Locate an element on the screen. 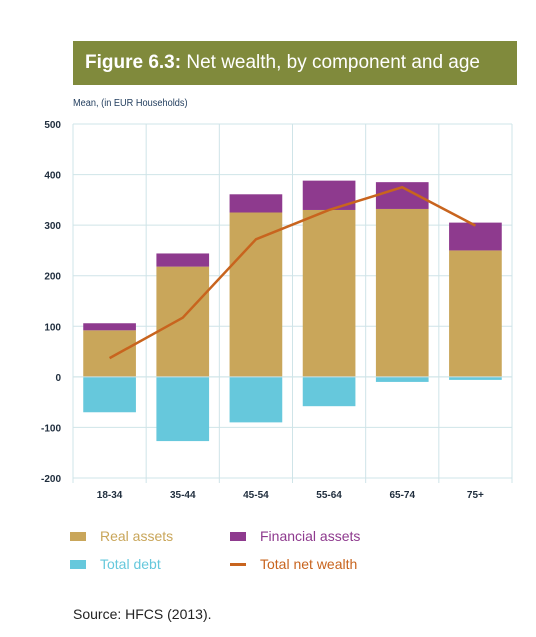  x-tick-label: 55-64 is located at coordinates (329, 495).